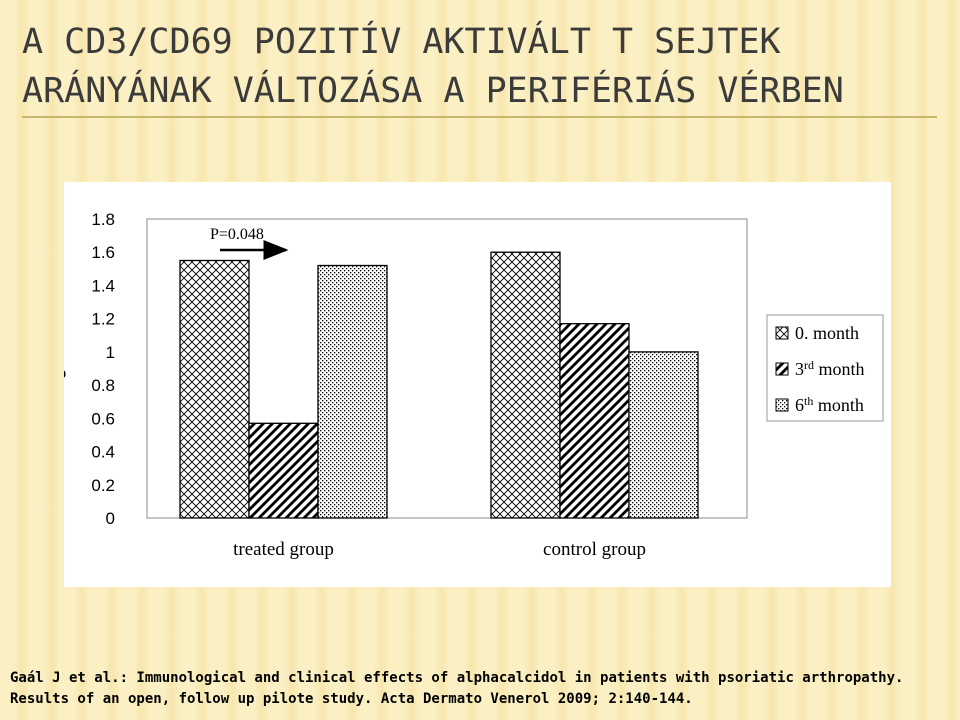 This screenshot has height=720, width=960. Describe the element at coordinates (103, 252) in the screenshot. I see `y-tick-label: 1.6` at that location.